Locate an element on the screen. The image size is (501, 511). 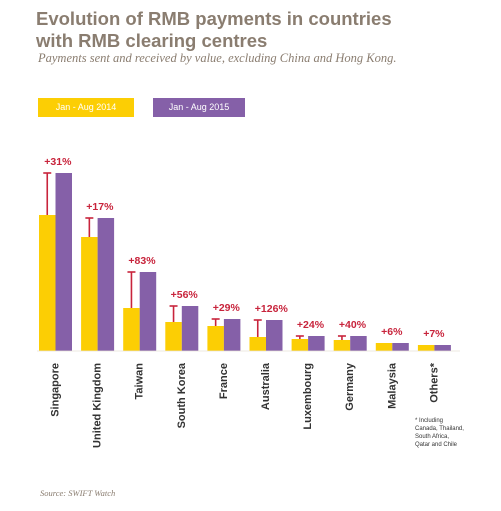
growth-label: +17% is located at coordinates (100, 207).